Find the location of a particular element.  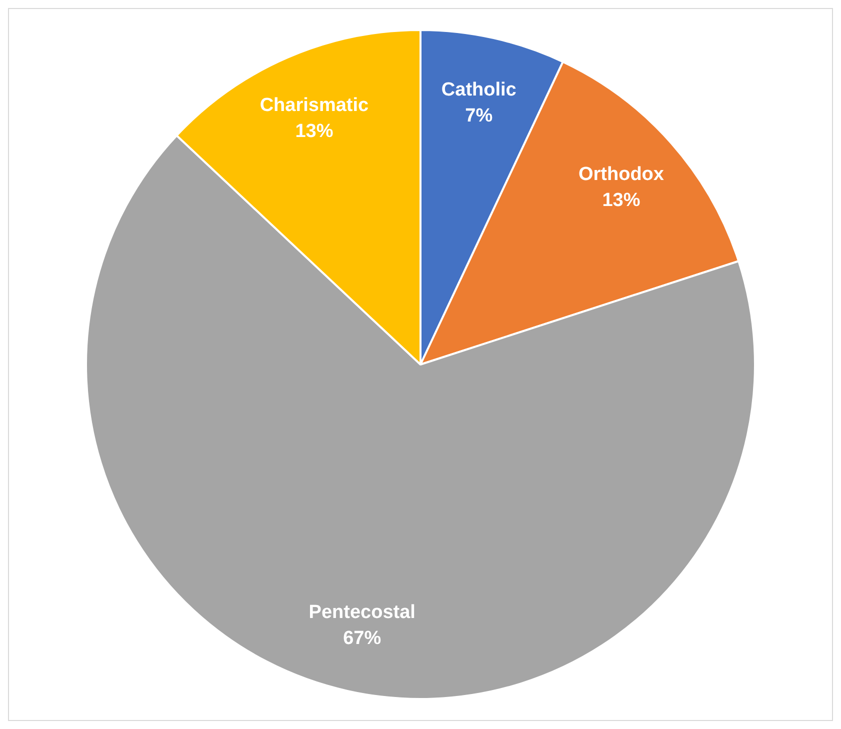

slice-label: Orthodox is located at coordinates (621, 174).